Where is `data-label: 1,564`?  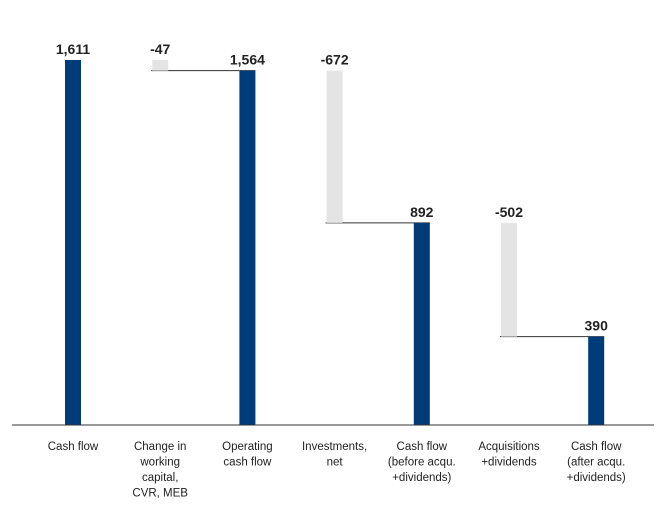
data-label: 1,564 is located at coordinates (247, 60).